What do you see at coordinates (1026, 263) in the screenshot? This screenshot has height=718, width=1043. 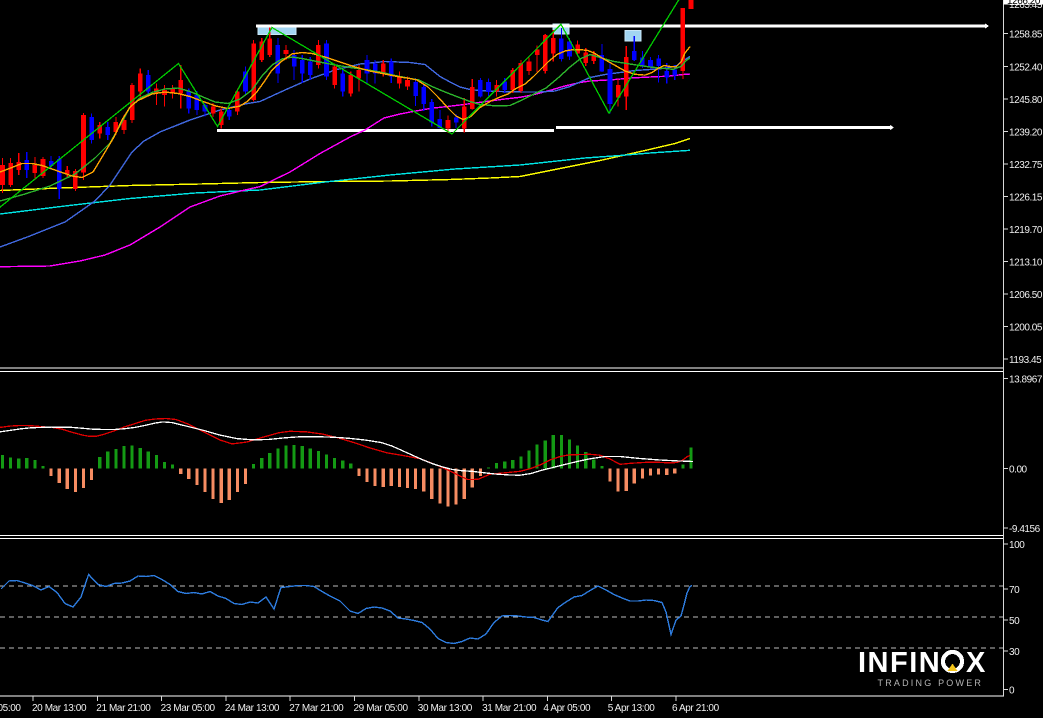 I see `svg-text: 1213.10` at bounding box center [1026, 263].